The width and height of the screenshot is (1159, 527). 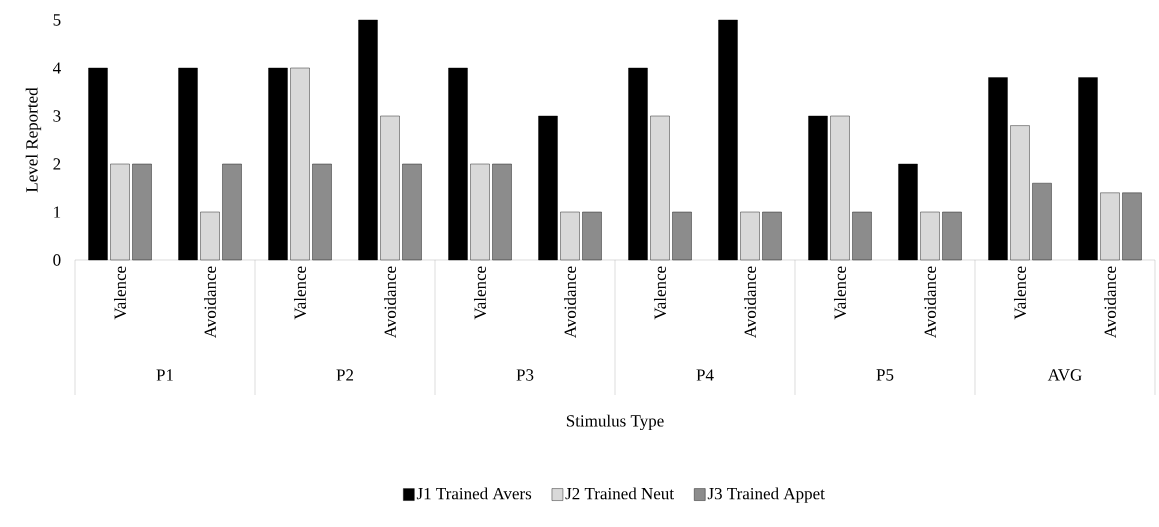 I want to click on x-axis-title: Stimulus Type, so click(x=615, y=422).